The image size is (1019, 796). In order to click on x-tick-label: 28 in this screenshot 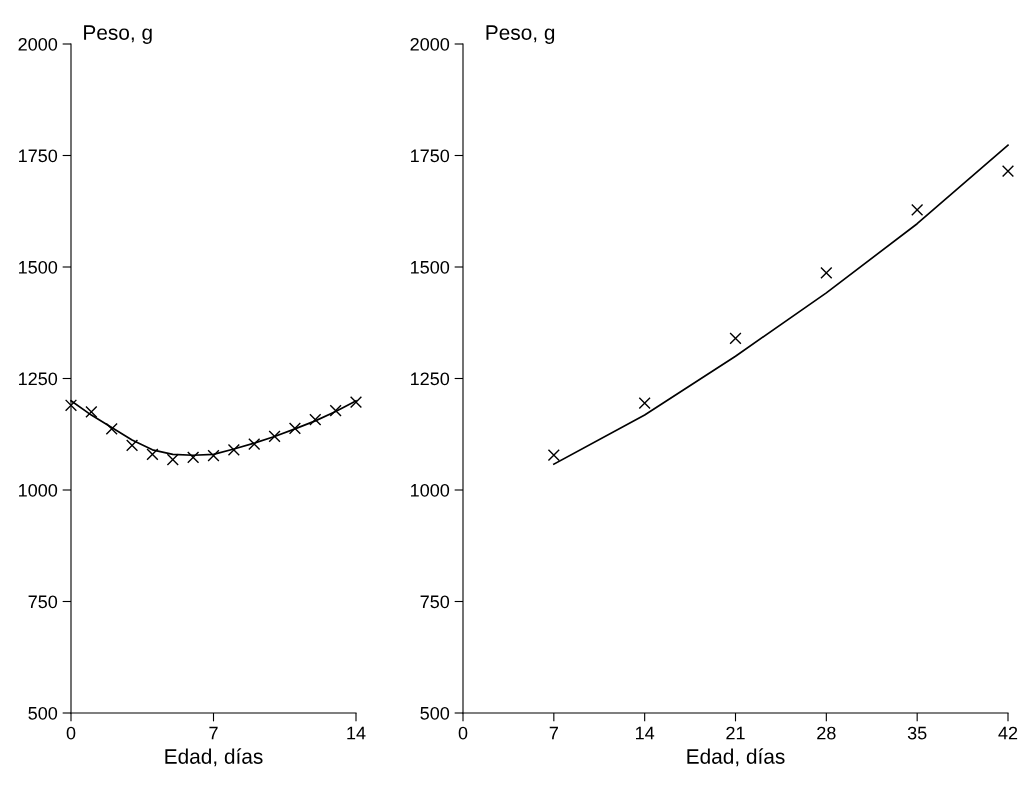, I will do `click(826, 733)`.